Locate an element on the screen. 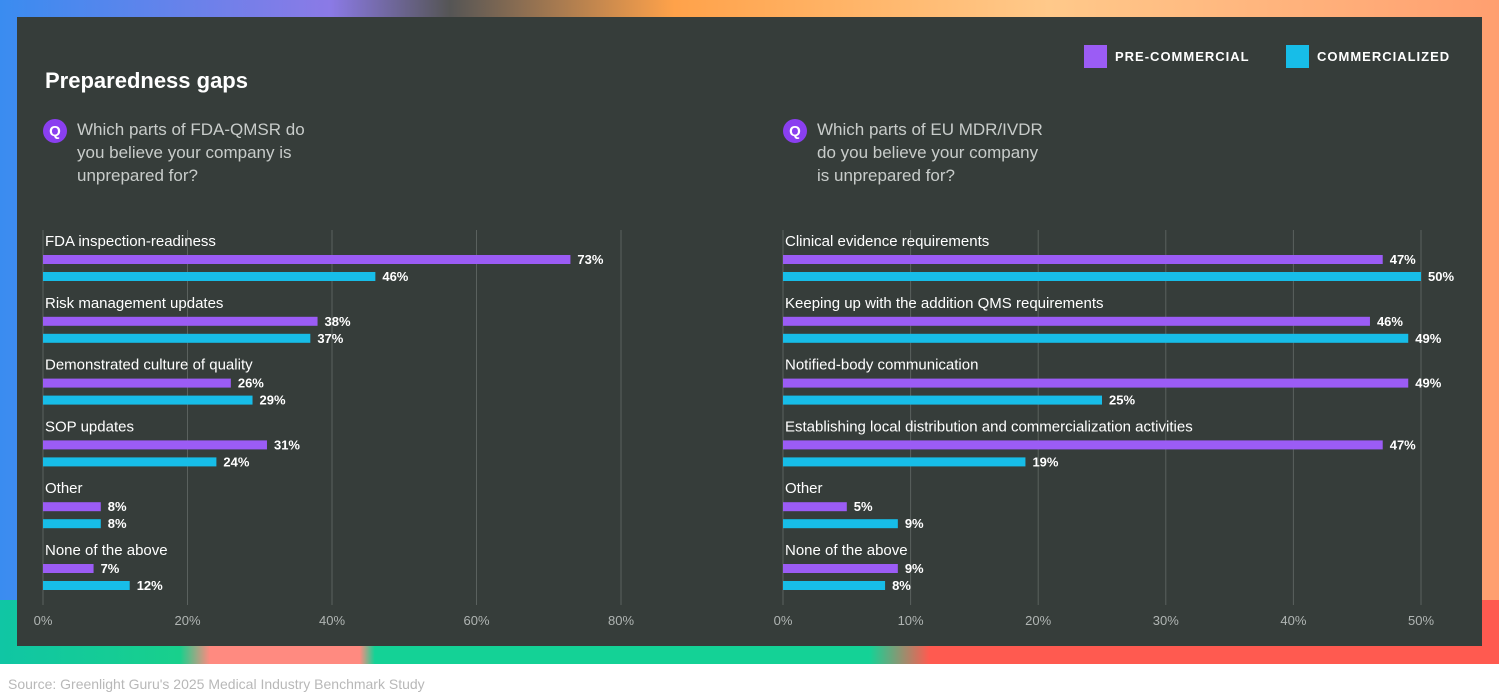 Image resolution: width=1499 pixels, height=692 pixels. page-title: Preparedness gaps is located at coordinates (146, 80).